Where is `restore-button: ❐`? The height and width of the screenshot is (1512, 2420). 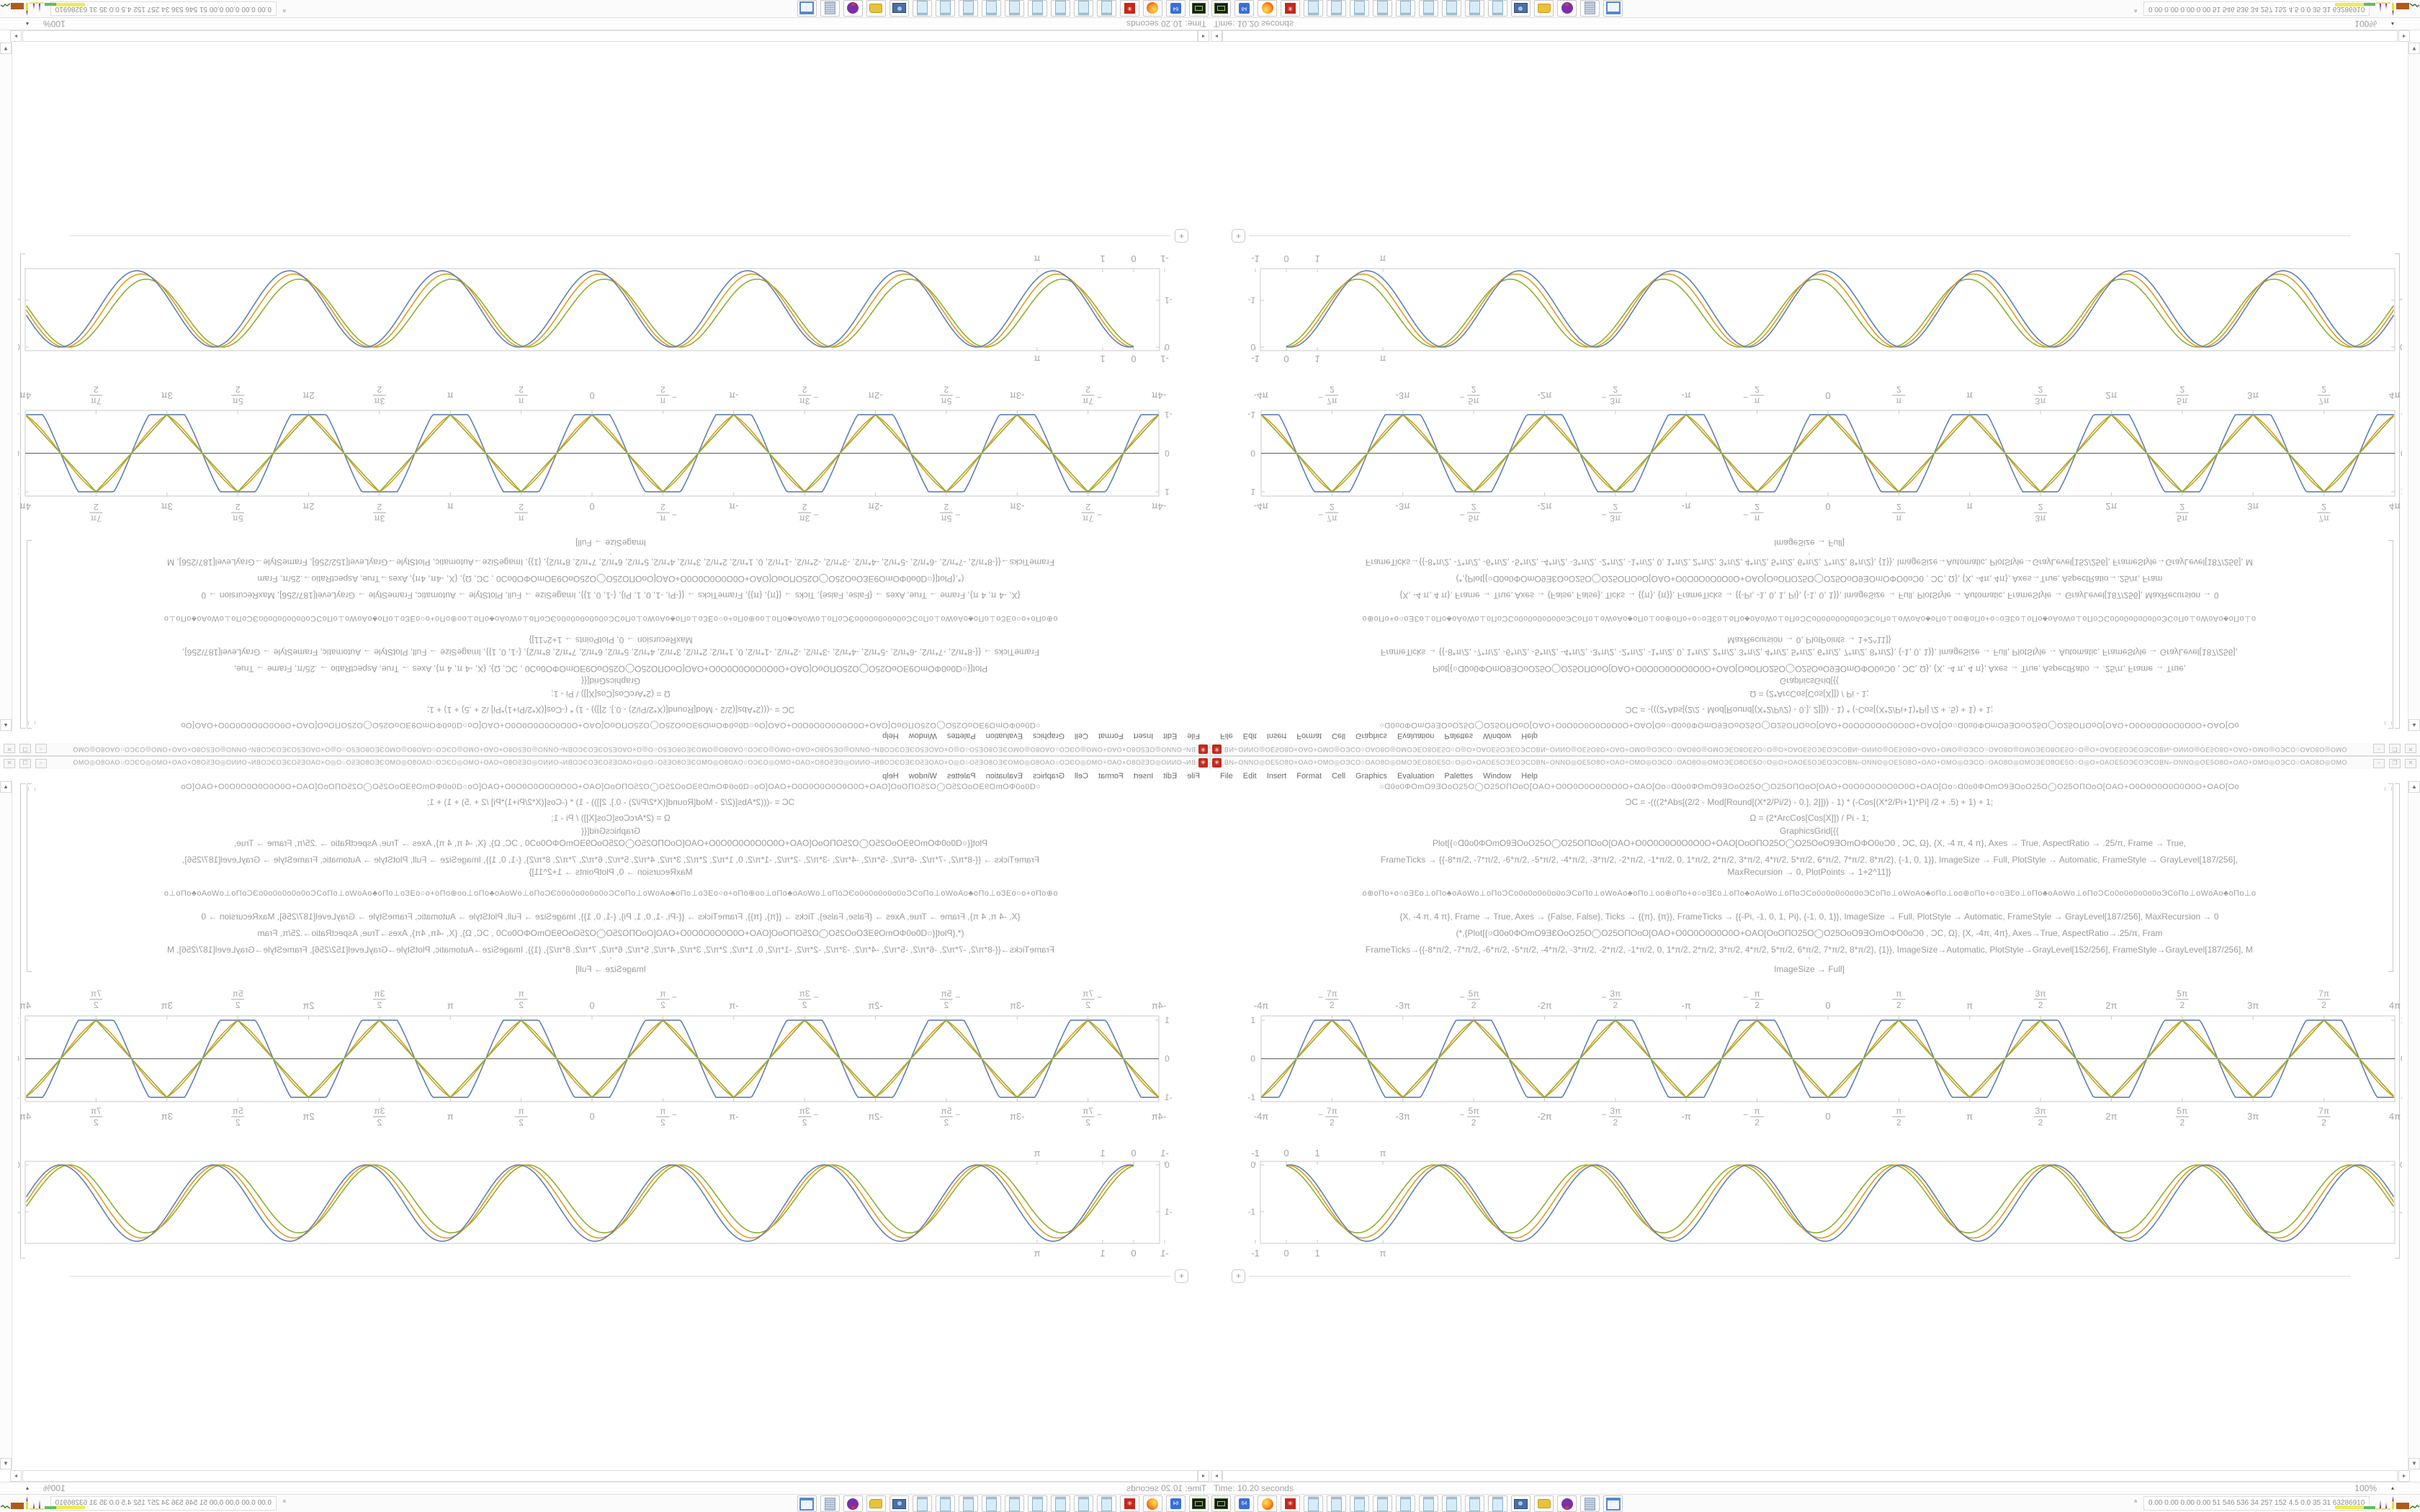
restore-button: ❐ is located at coordinates (2395, 763).